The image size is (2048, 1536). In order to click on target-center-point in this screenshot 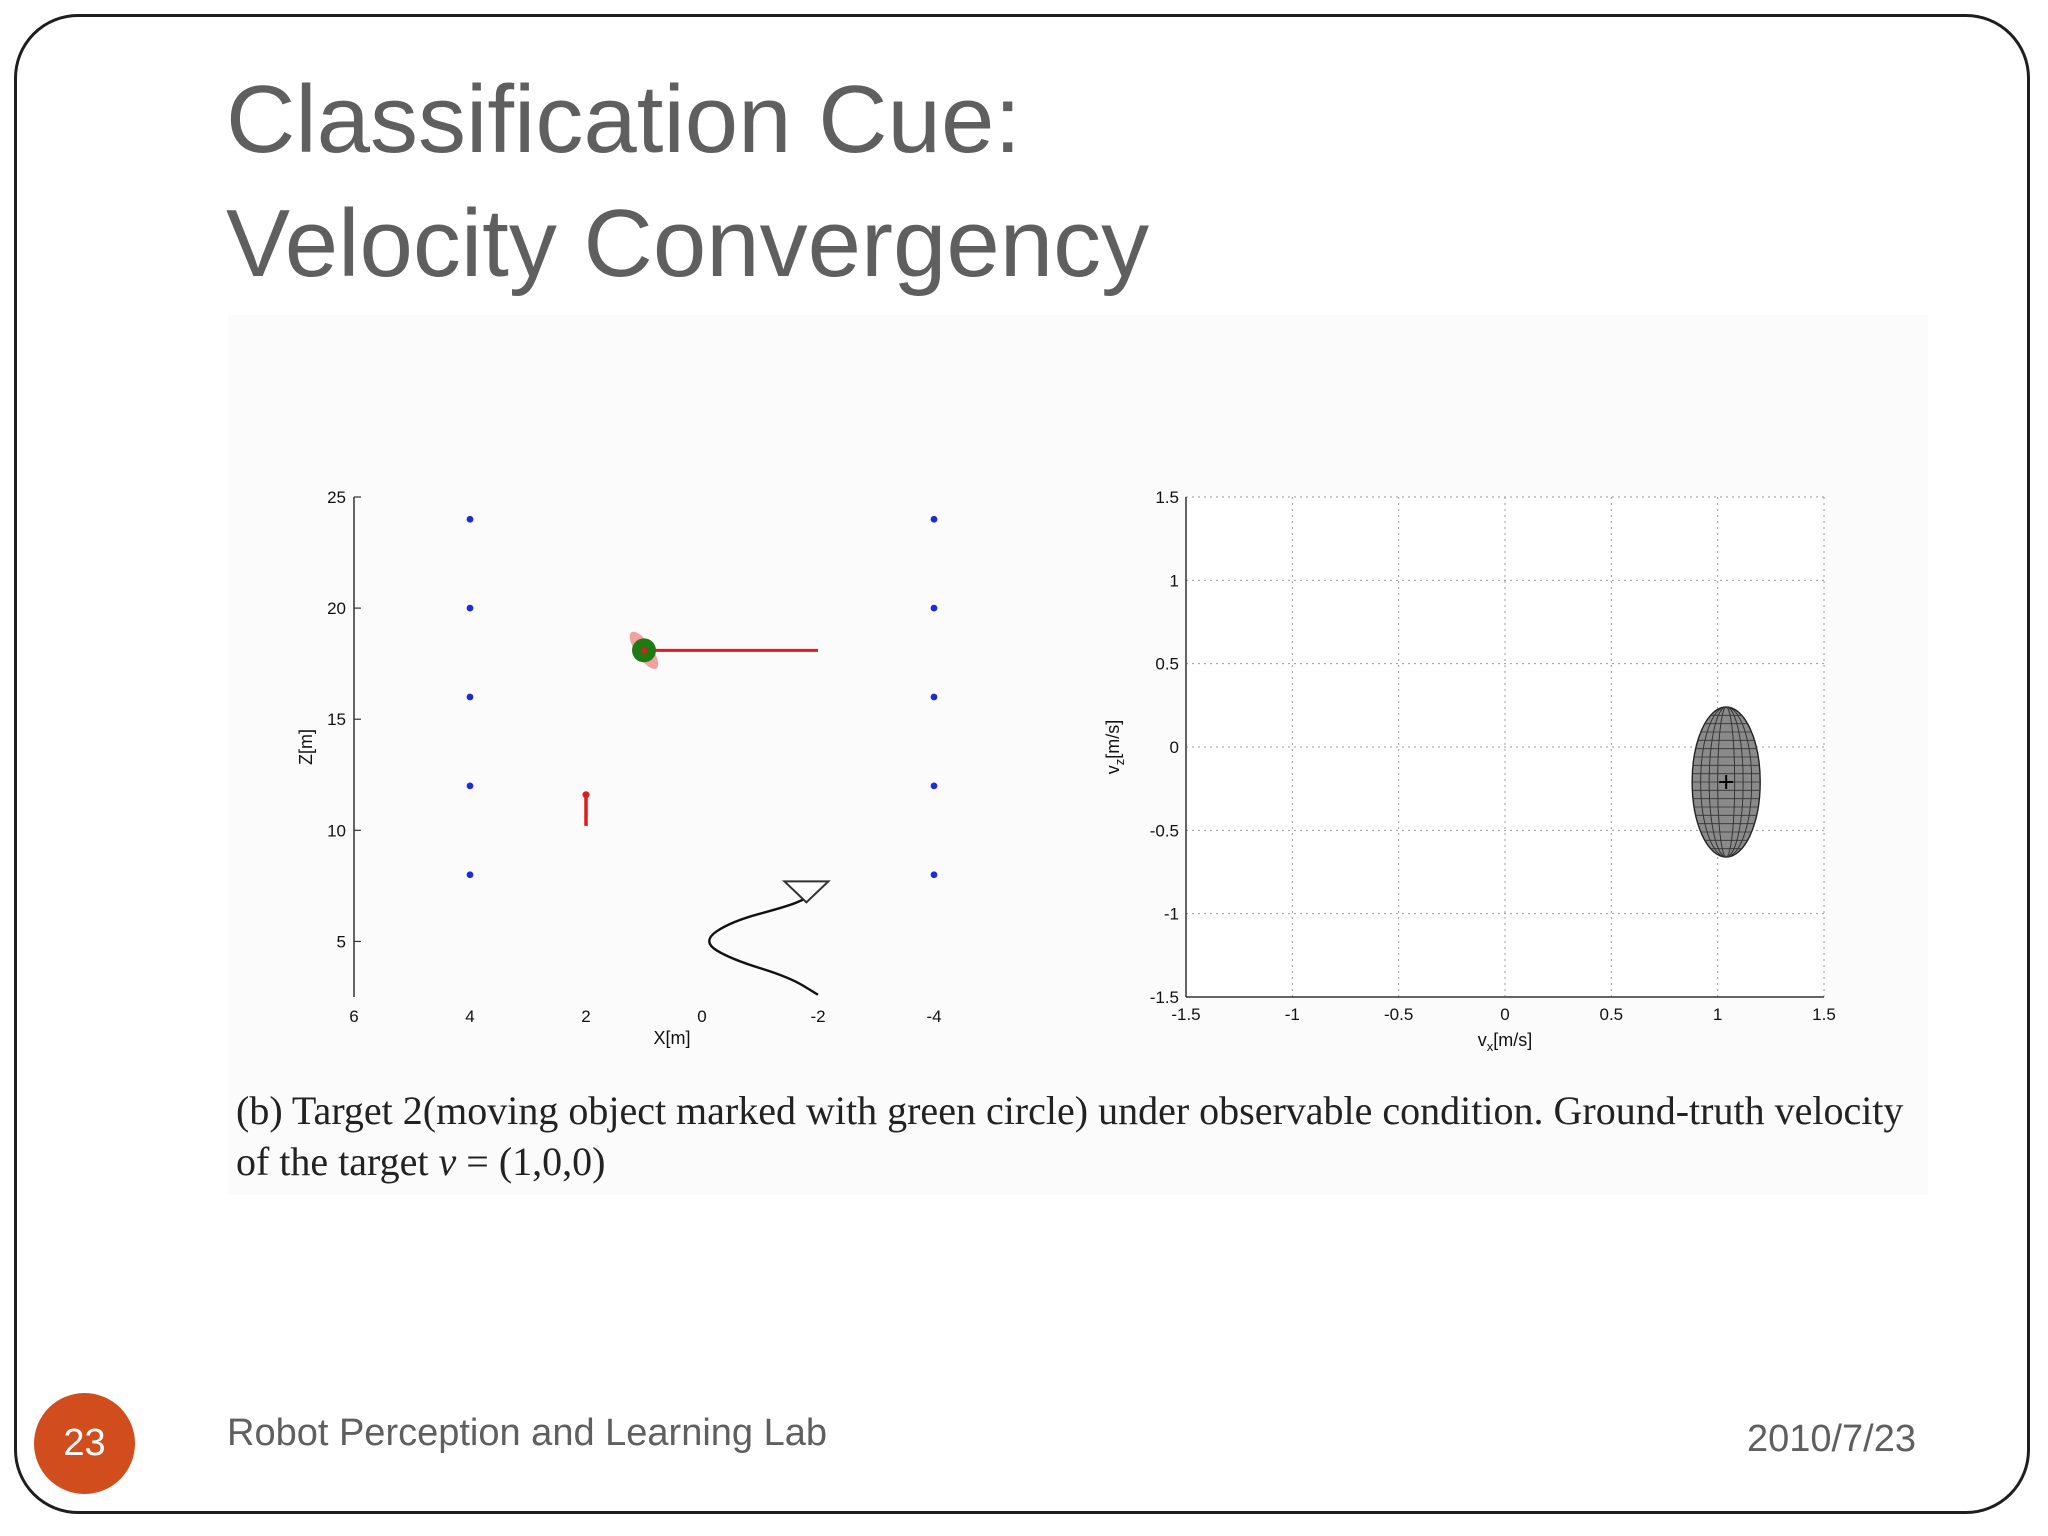, I will do `click(644, 650)`.